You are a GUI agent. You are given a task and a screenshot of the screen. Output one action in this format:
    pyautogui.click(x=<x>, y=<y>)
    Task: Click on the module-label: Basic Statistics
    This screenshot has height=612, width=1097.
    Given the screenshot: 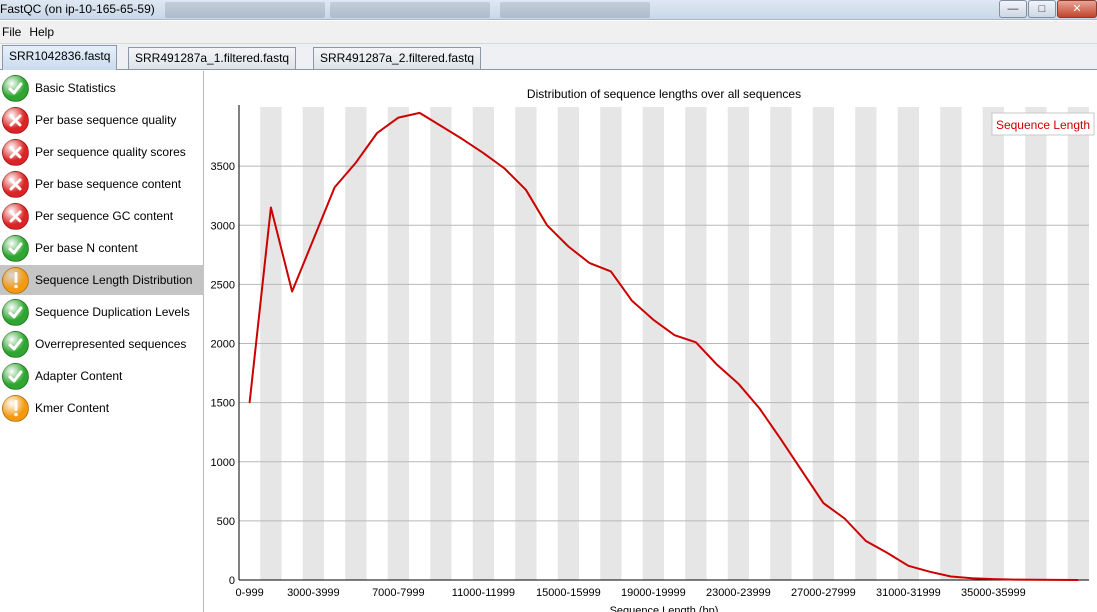 What is the action you would take?
    pyautogui.click(x=75, y=88)
    